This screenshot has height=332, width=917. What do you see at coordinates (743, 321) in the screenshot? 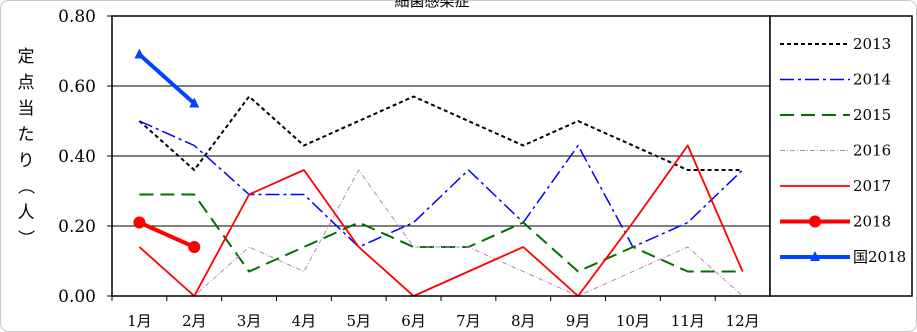
I see `x-tick-label: 12月` at bounding box center [743, 321].